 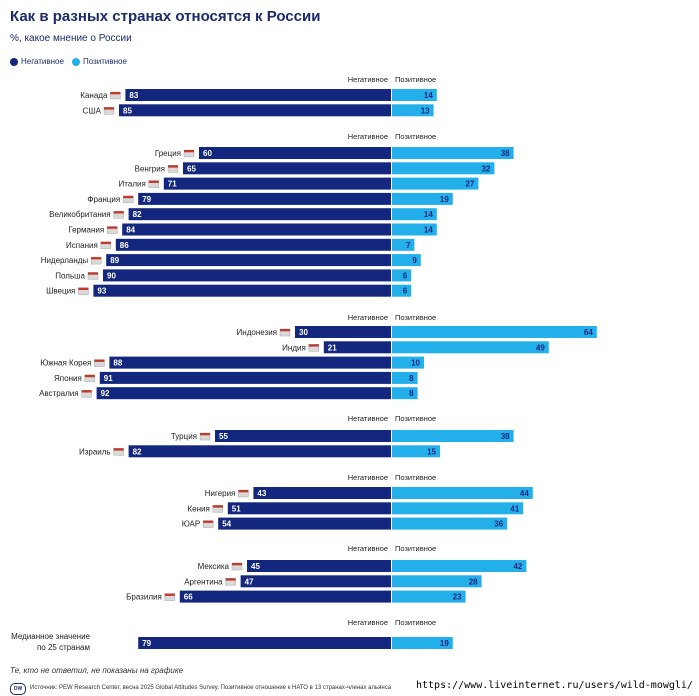 I want to click on data-label-negative: 60, so click(x=207, y=153).